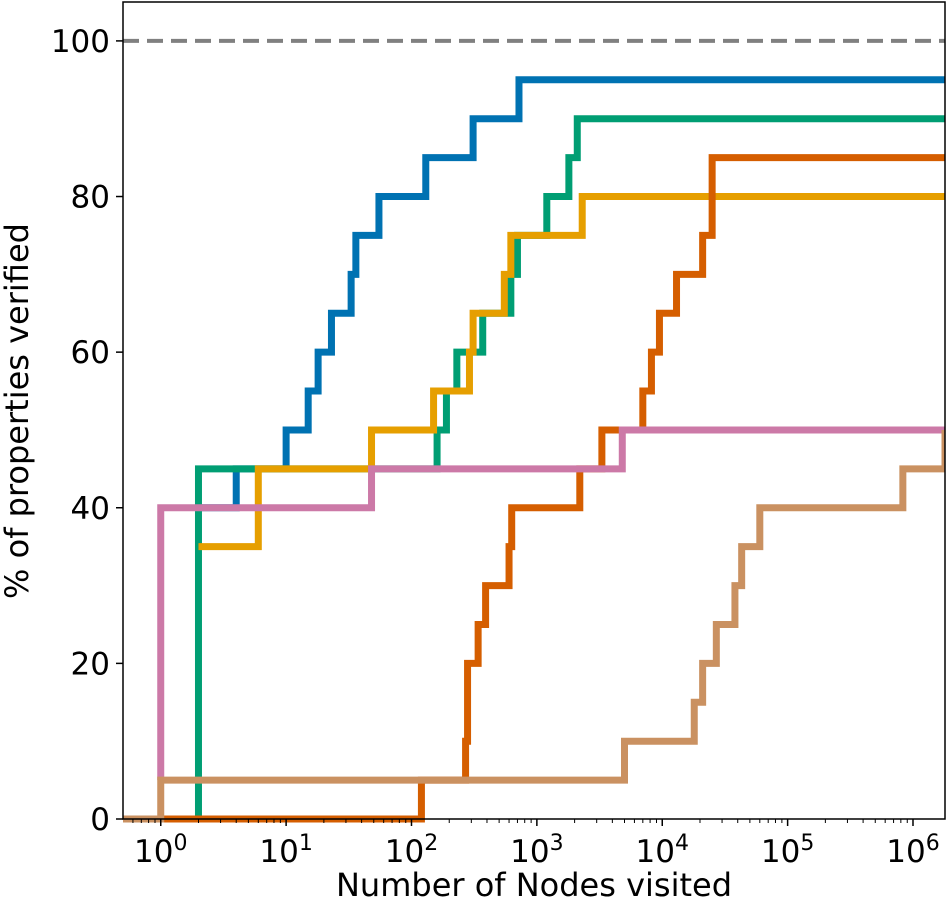 The width and height of the screenshot is (947, 901). What do you see at coordinates (100, 820) in the screenshot?
I see `y-tick-label: 0` at bounding box center [100, 820].